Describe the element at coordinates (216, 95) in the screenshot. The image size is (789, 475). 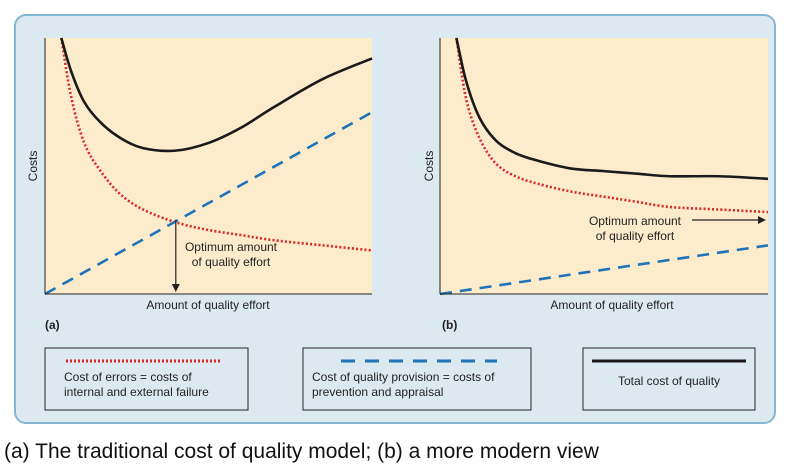
I see `chart-a-series-total-line` at that location.